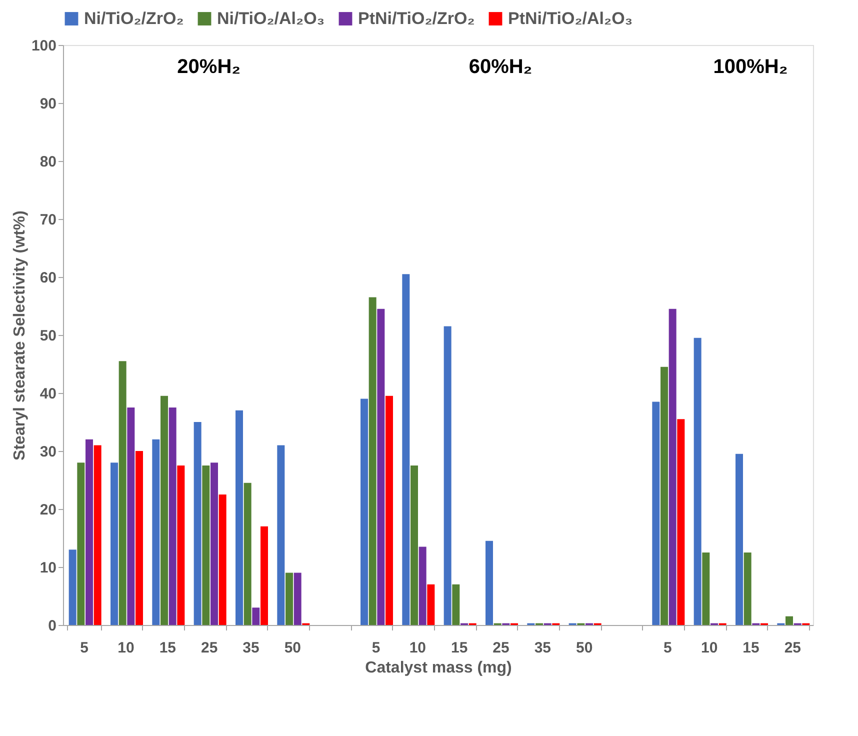  What do you see at coordinates (438, 668) in the screenshot?
I see `x-axis-title: Catalyst mass (mg)` at bounding box center [438, 668].